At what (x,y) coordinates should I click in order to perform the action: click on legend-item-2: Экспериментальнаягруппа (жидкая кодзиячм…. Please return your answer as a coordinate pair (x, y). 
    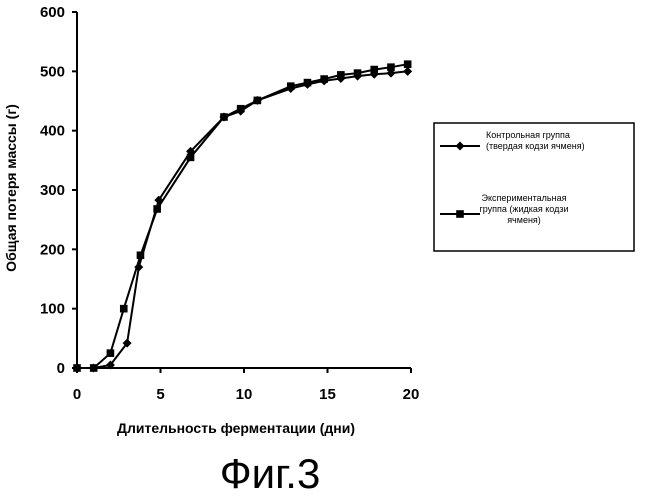
    Looking at the image, I should click on (504, 209).